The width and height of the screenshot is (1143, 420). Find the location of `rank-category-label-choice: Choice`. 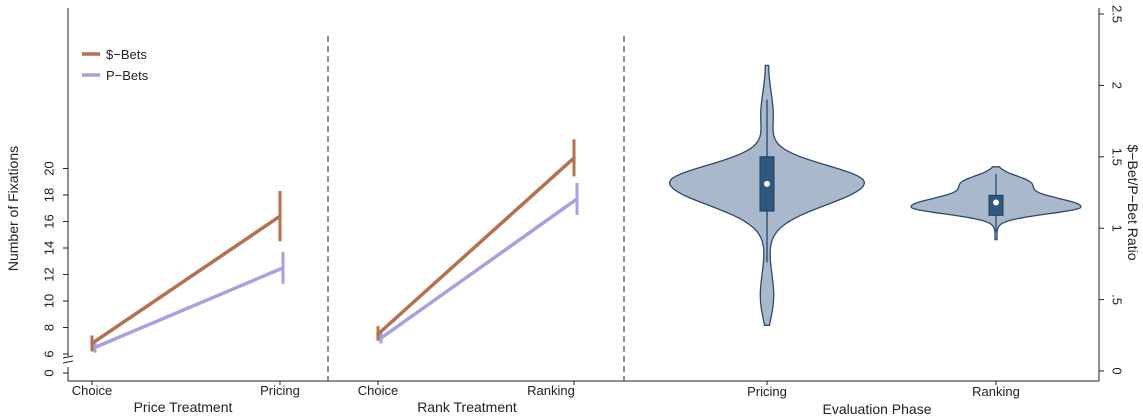

rank-category-label-choice: Choice is located at coordinates (378, 390).